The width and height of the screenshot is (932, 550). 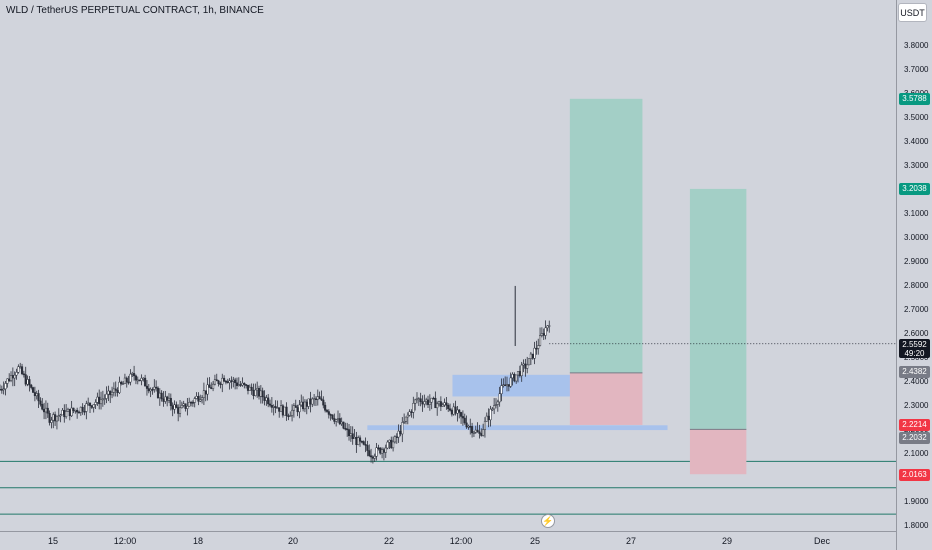 I want to click on lightning-icon: ⚡, so click(x=548, y=521).